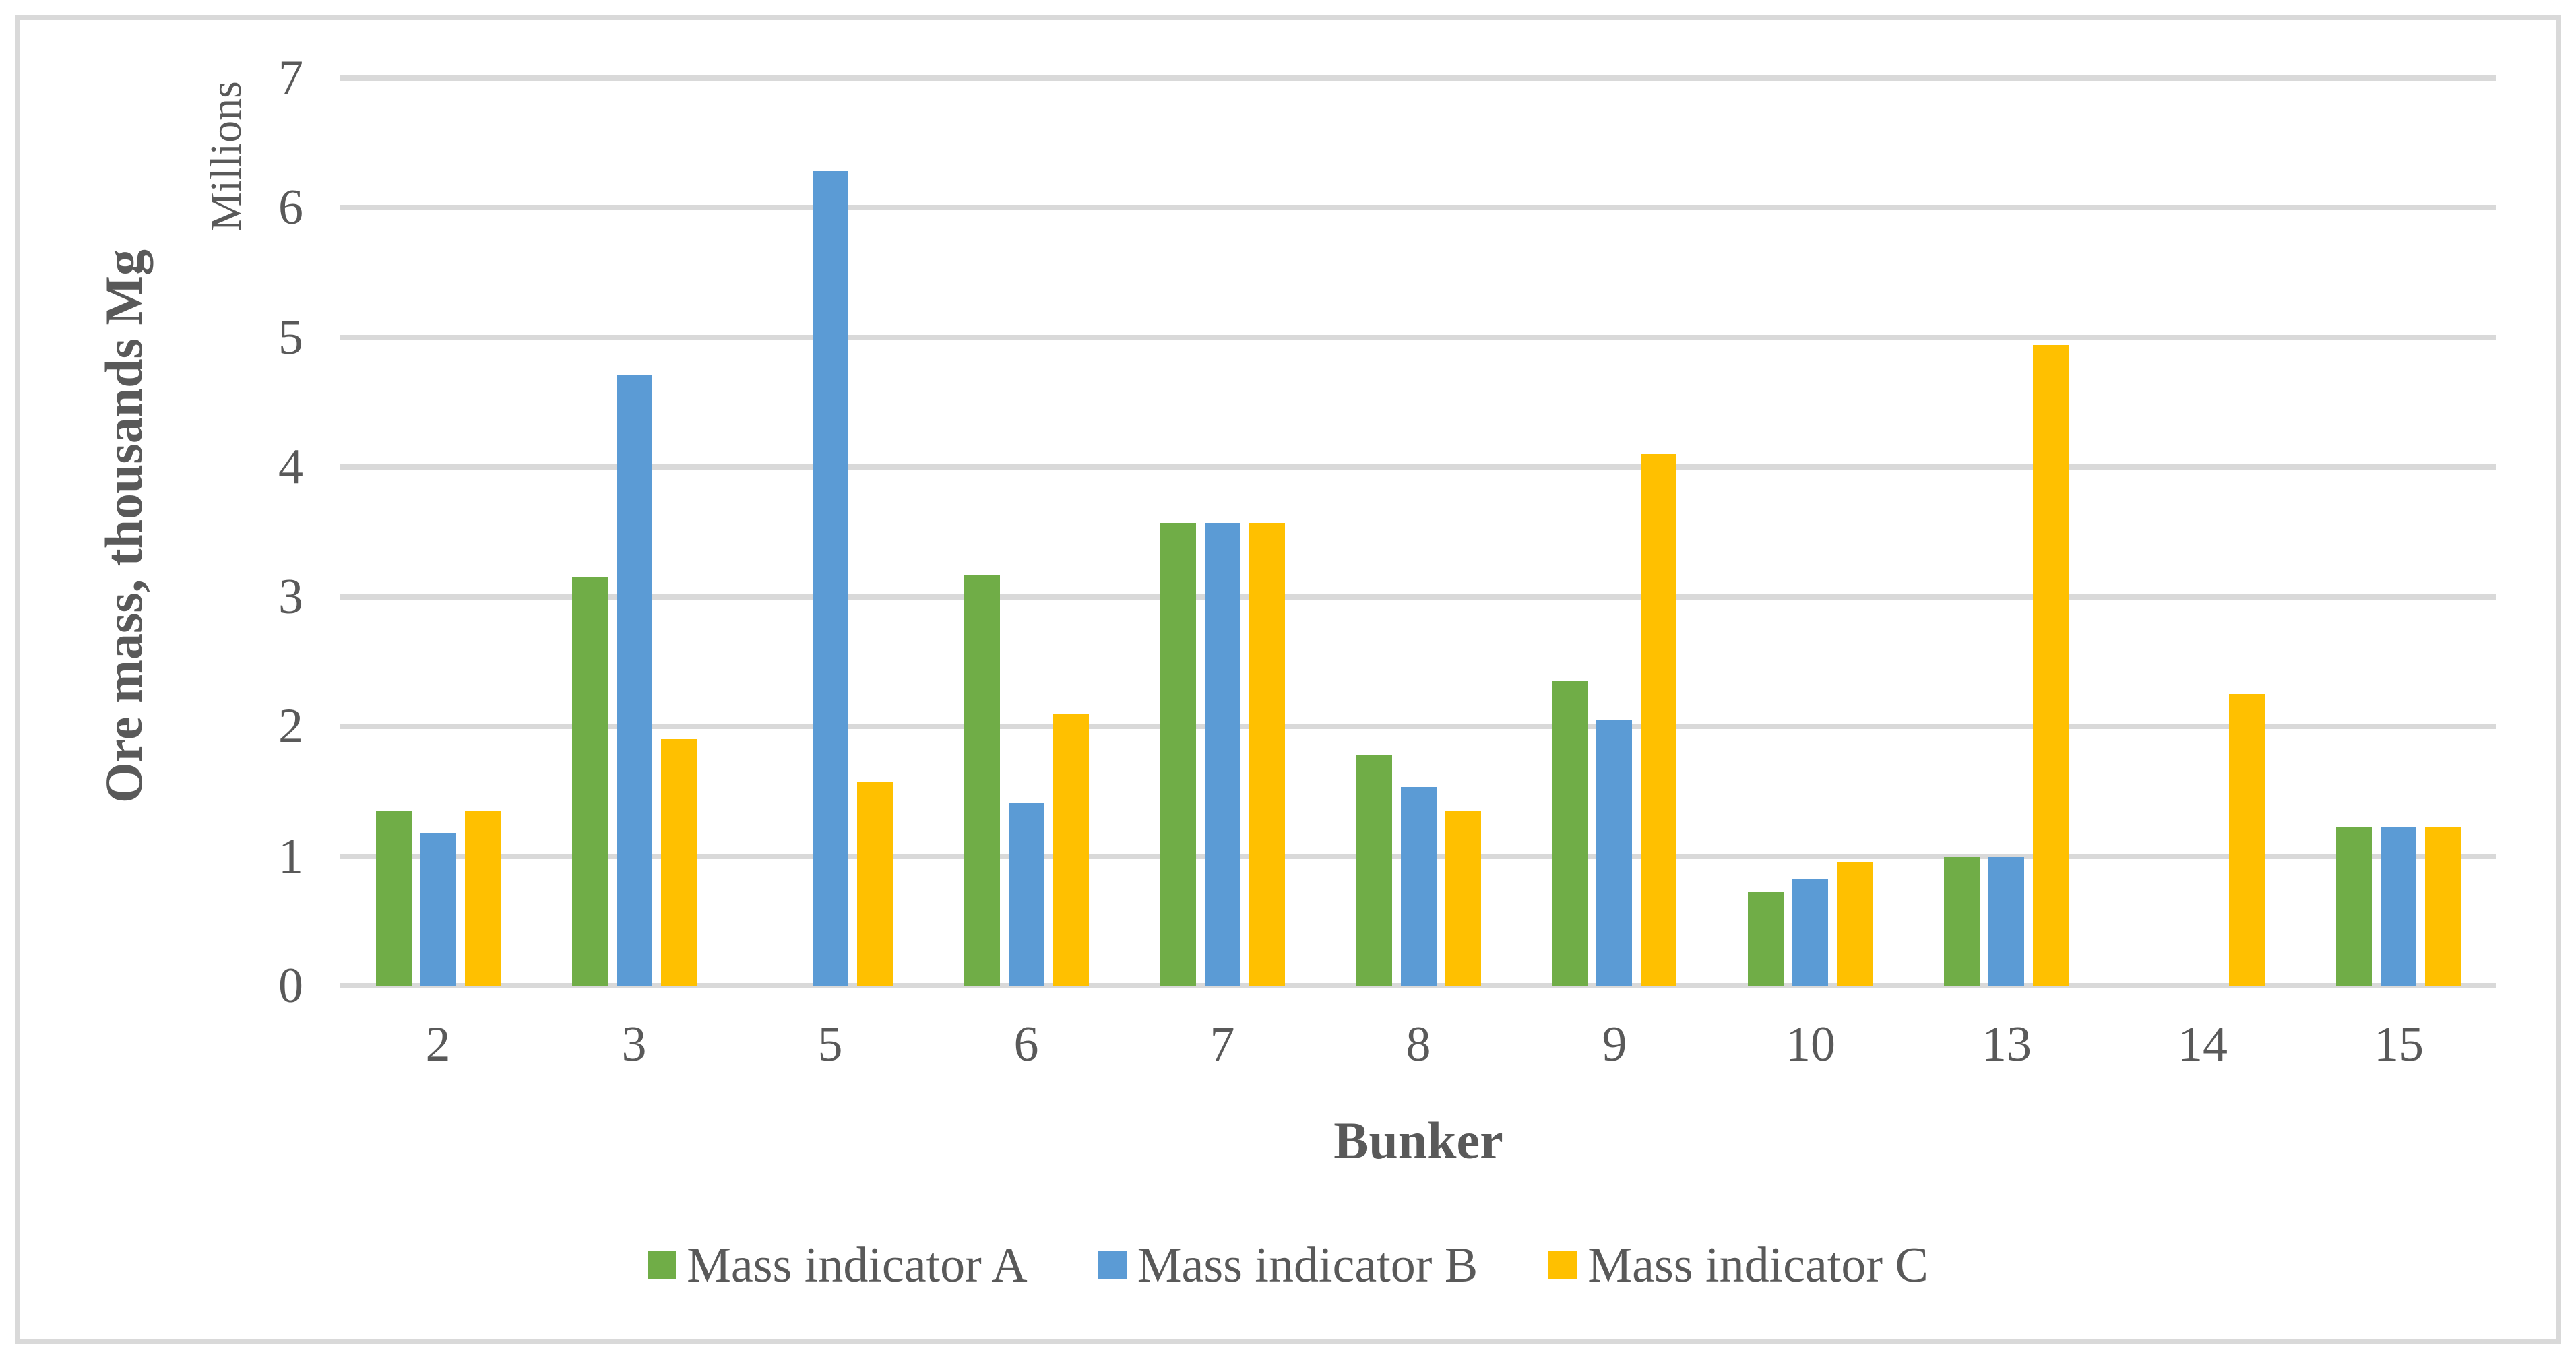 This screenshot has height=1359, width=2576. I want to click on legend-item: Mass indicator B, so click(1288, 1265).